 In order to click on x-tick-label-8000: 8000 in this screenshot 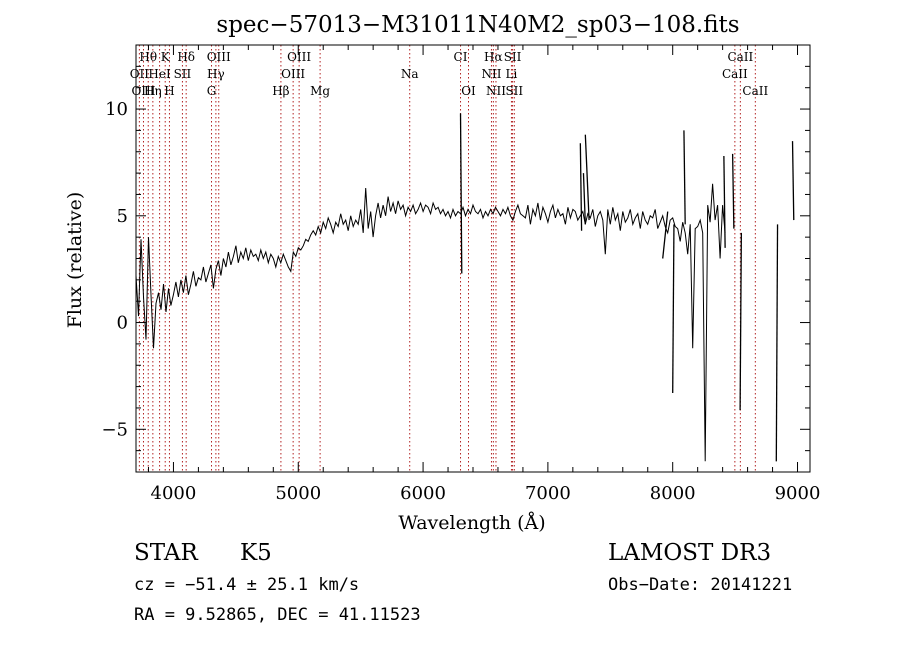, I will do `click(673, 493)`.